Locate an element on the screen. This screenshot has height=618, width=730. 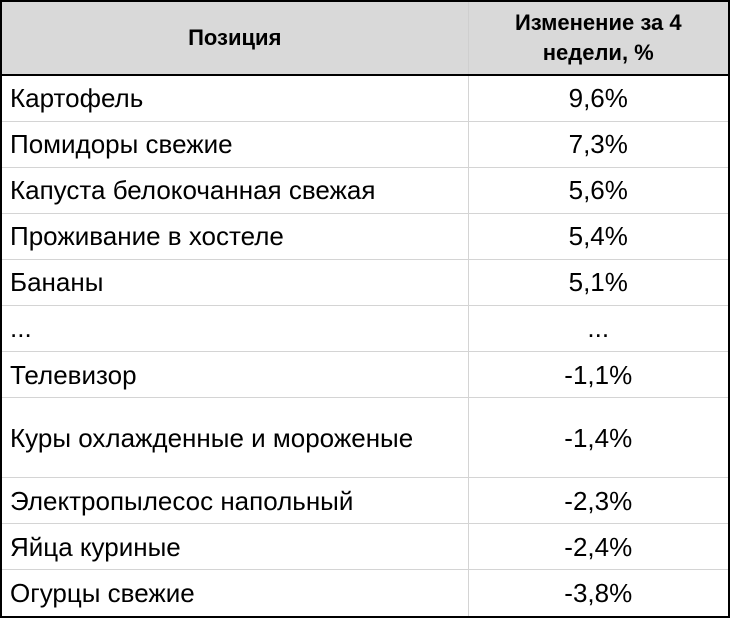
row-position-name: Яйца куриные is located at coordinates (235, 546).